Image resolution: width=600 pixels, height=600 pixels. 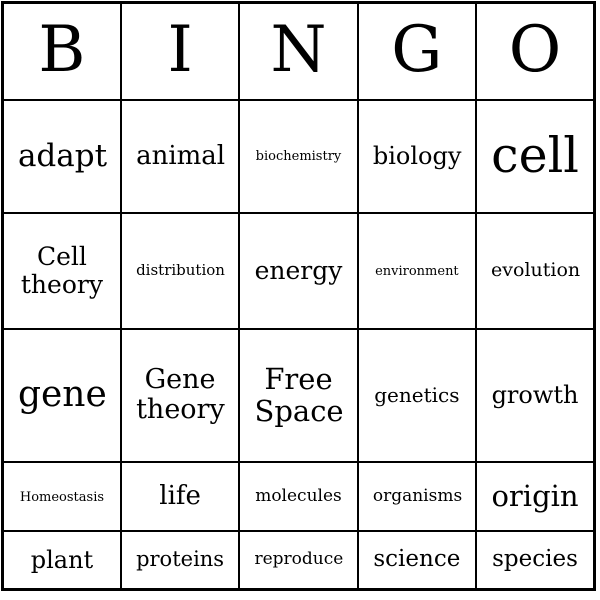 I want to click on bingo-cell-word: gene, so click(x=62, y=395).